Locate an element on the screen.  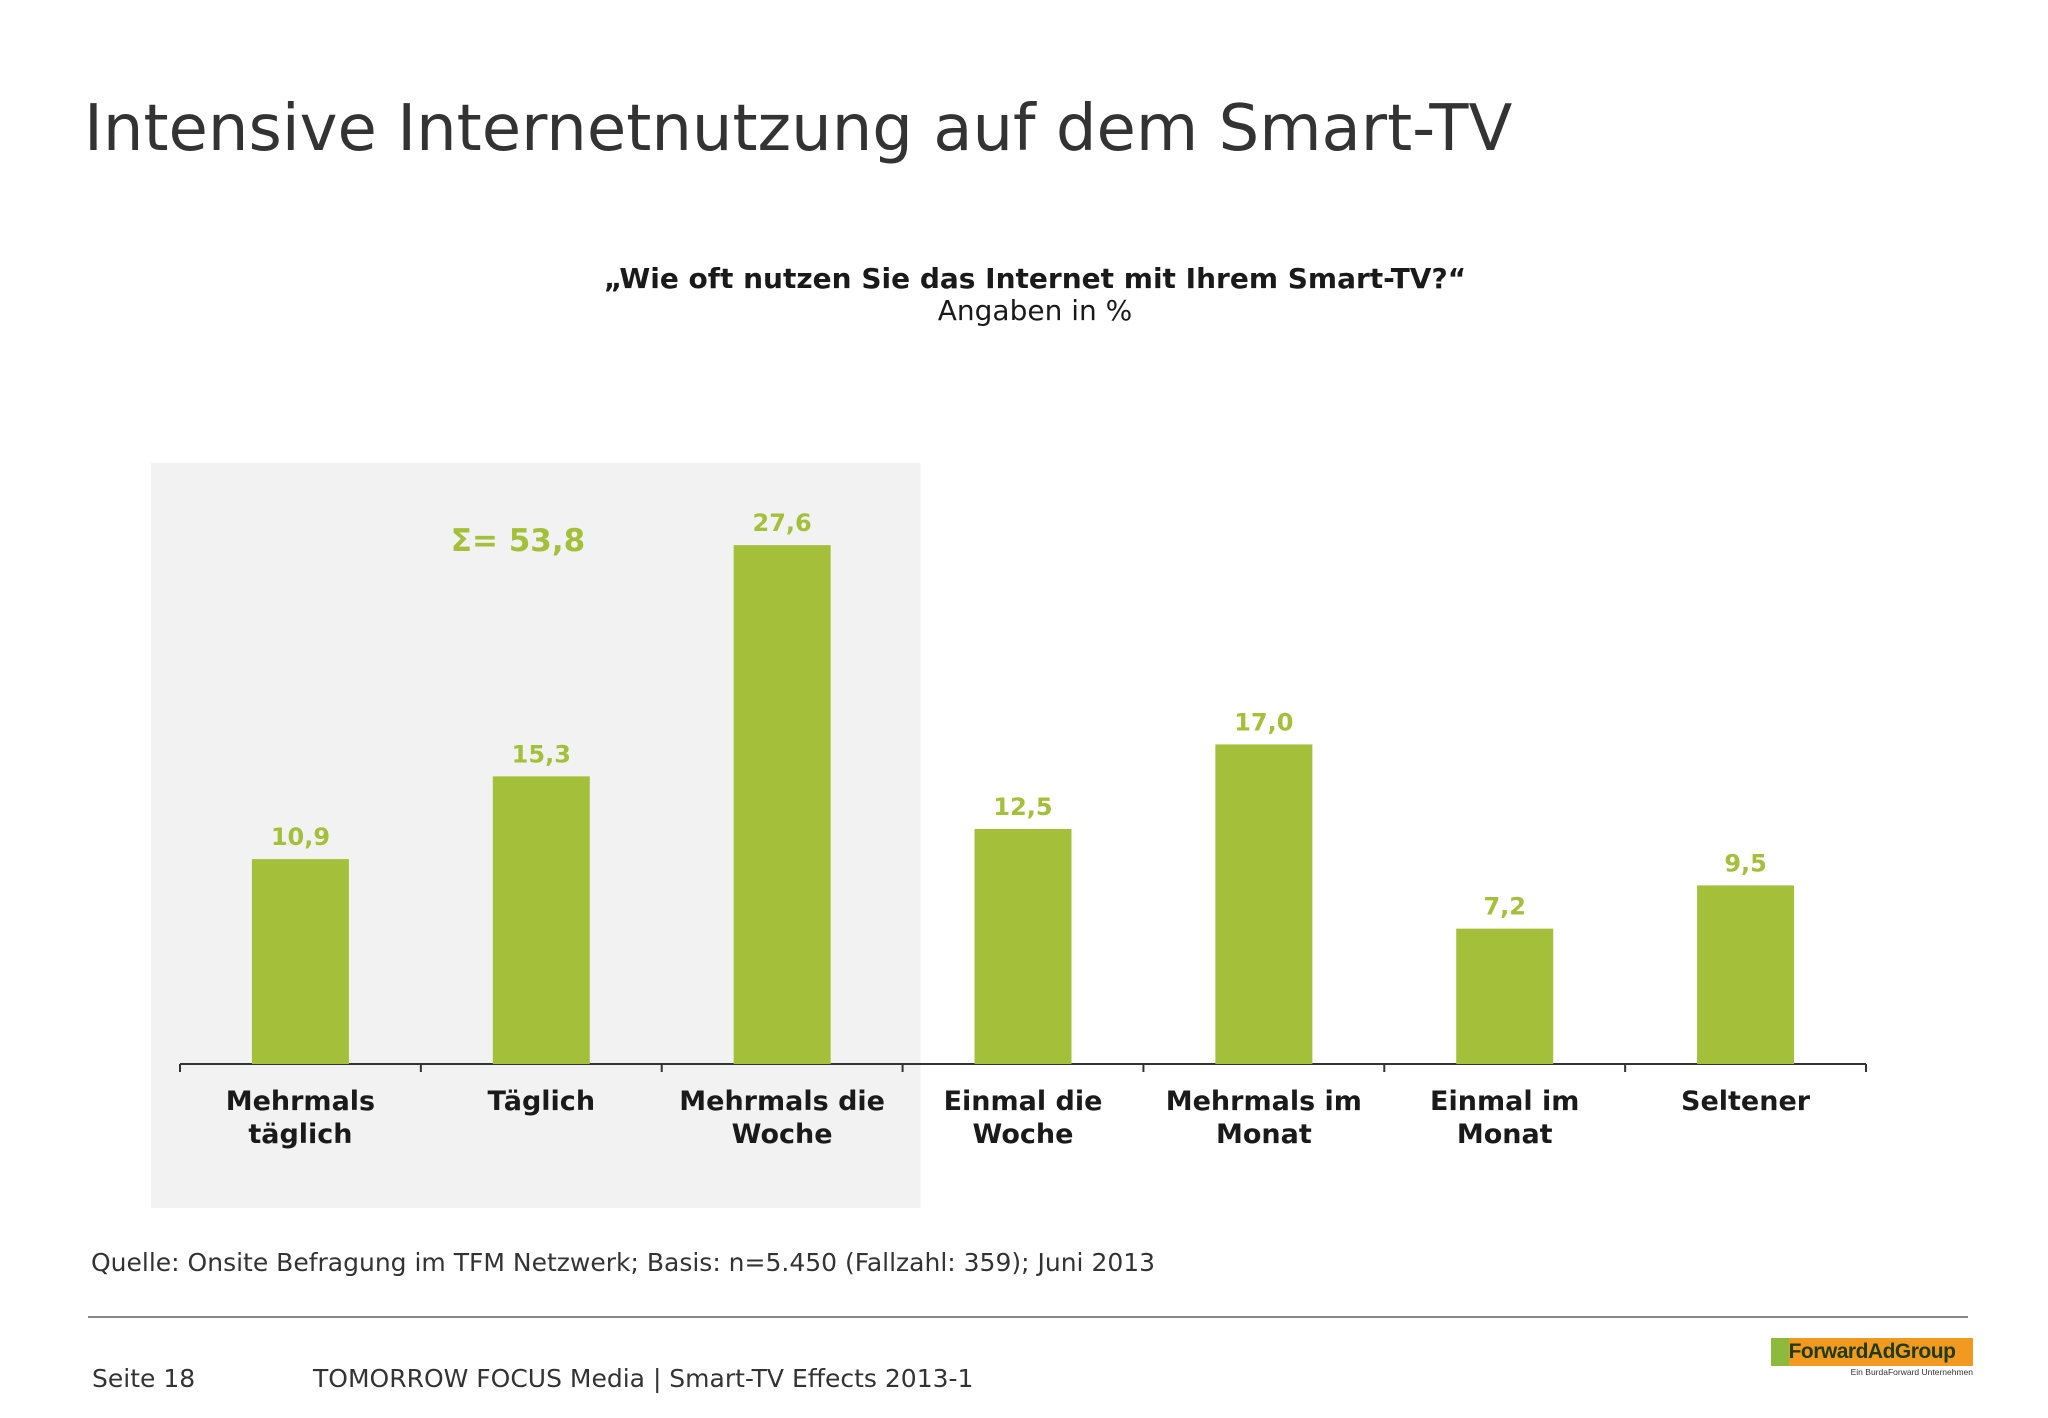
category-label: Einmal die Woche is located at coordinates (1023, 1118).